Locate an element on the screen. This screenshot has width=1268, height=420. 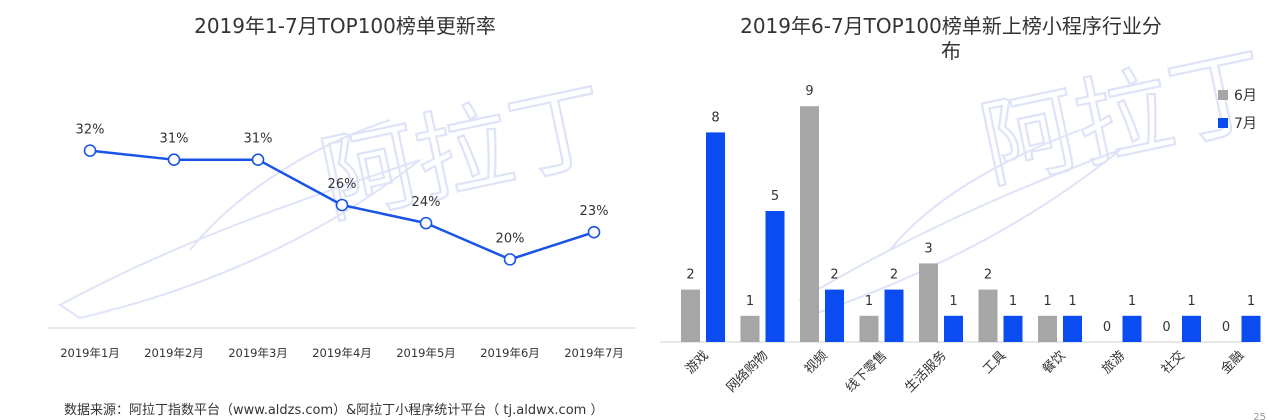
bar-category-label: 餐饮 is located at coordinates (1054, 363).